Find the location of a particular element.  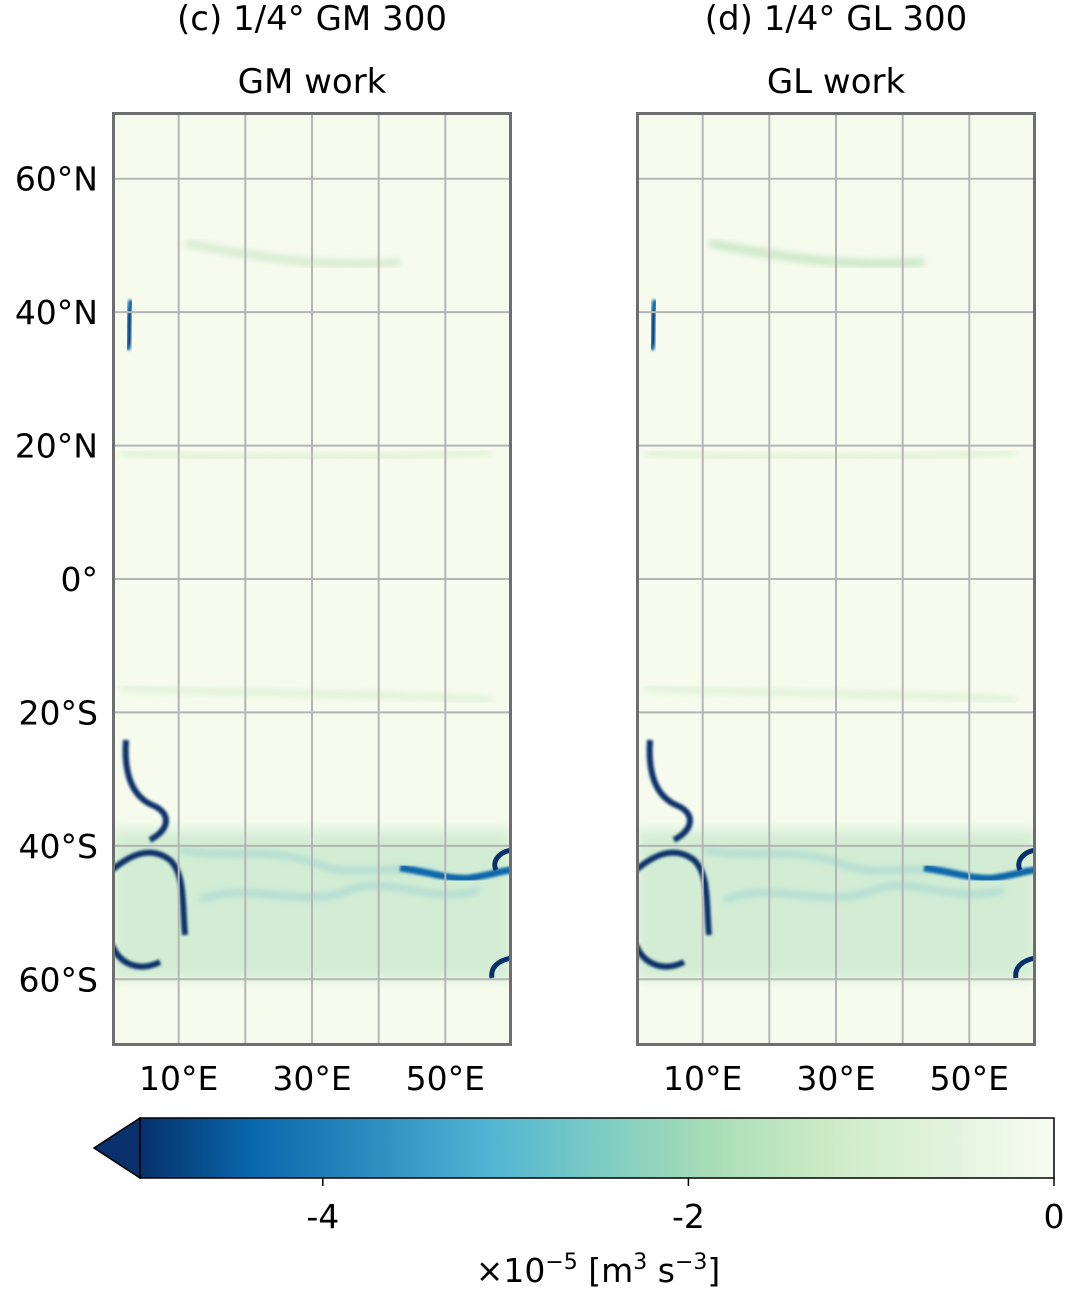

colorbar-label-unit-close: ] is located at coordinates (713, 1270).